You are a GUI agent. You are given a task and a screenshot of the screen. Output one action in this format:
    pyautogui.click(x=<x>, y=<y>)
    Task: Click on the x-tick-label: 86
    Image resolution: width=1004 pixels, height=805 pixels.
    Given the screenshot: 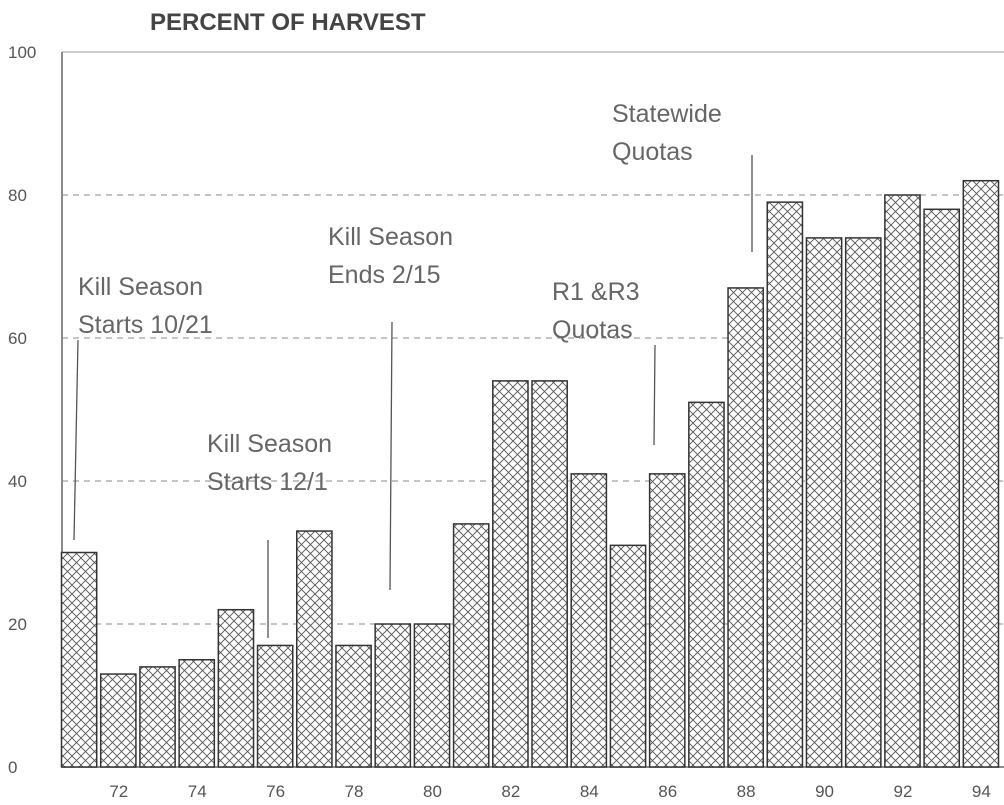 What is the action you would take?
    pyautogui.click(x=667, y=791)
    